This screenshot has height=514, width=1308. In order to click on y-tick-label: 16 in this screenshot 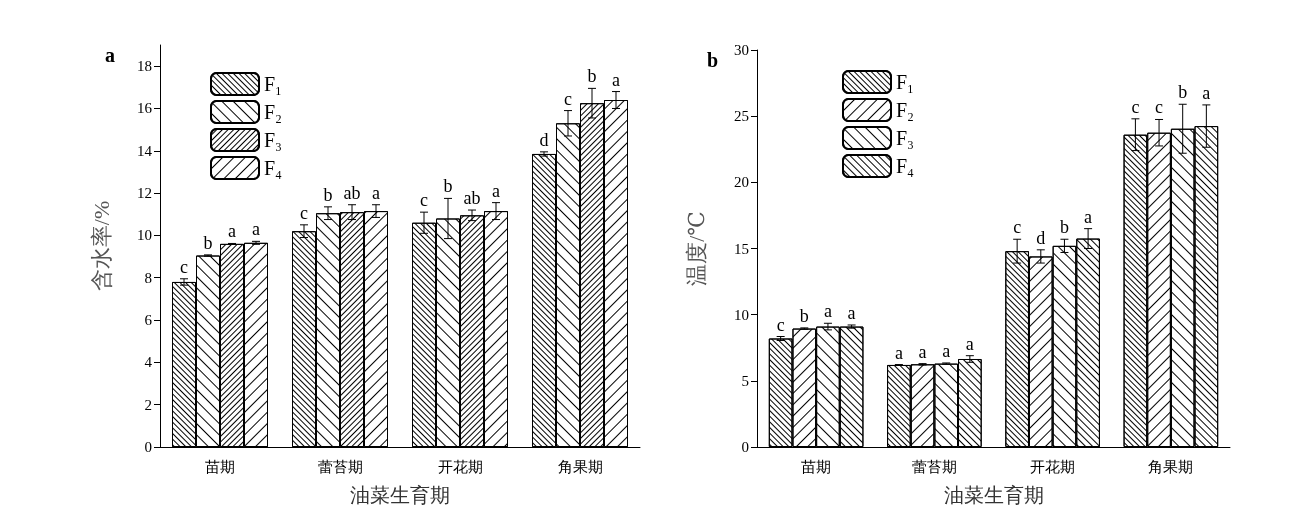, I will do `click(145, 108)`.